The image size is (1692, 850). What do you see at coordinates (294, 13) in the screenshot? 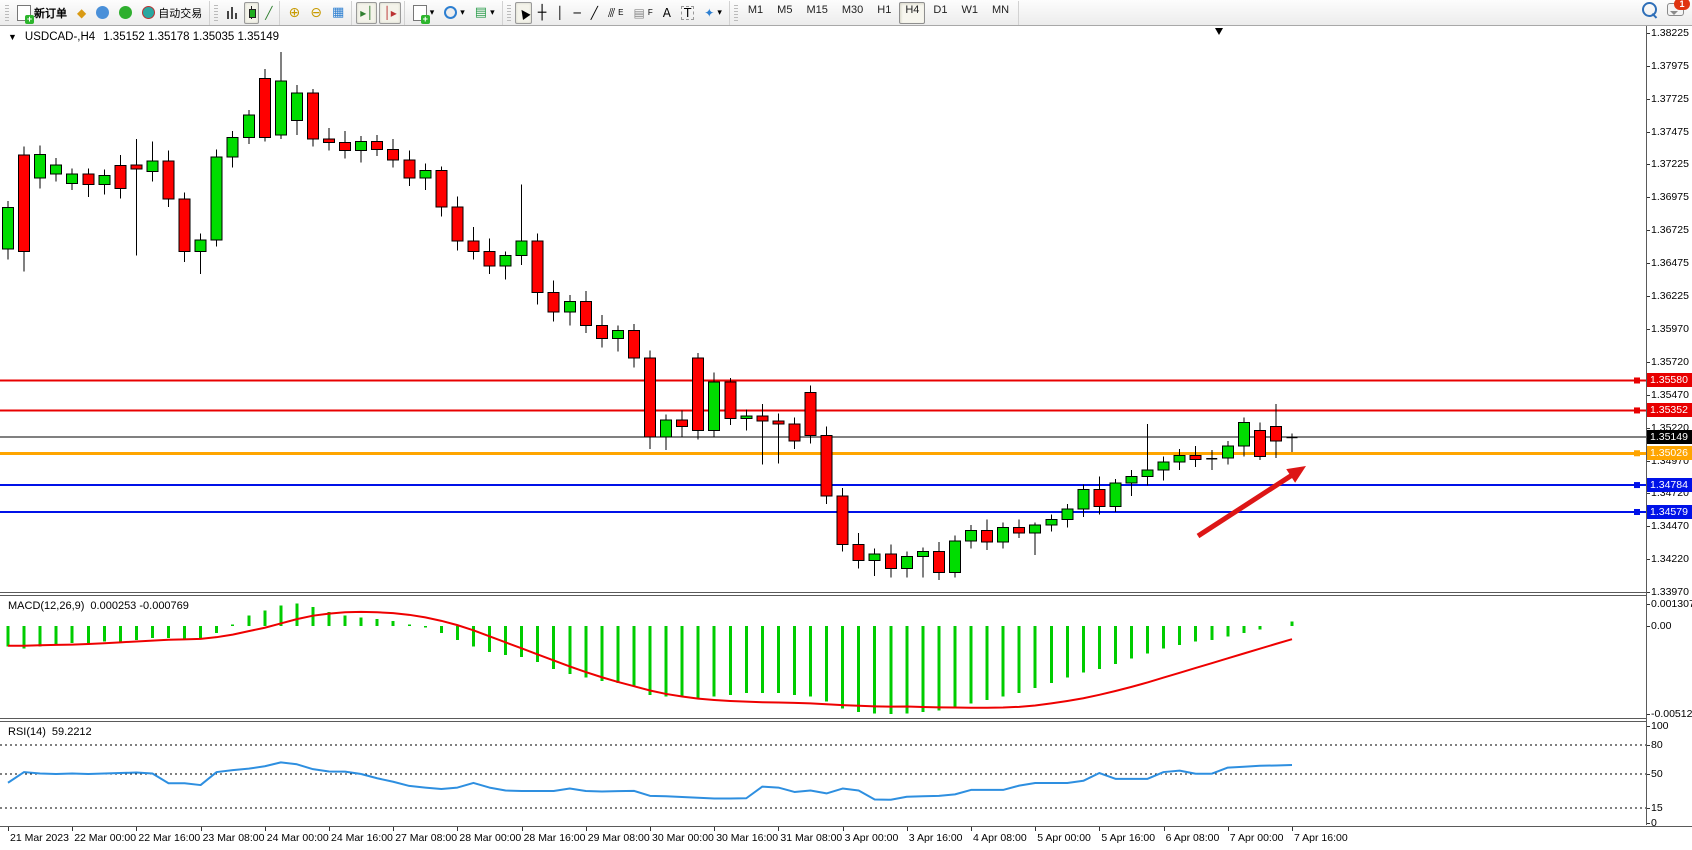
I see `zoom-in-button: ⊕` at bounding box center [294, 13].